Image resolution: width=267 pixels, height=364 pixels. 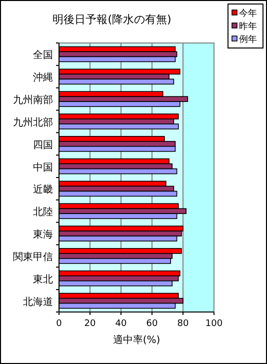 What do you see at coordinates (43, 234) in the screenshot?
I see `y-tick-label: 東海` at bounding box center [43, 234].